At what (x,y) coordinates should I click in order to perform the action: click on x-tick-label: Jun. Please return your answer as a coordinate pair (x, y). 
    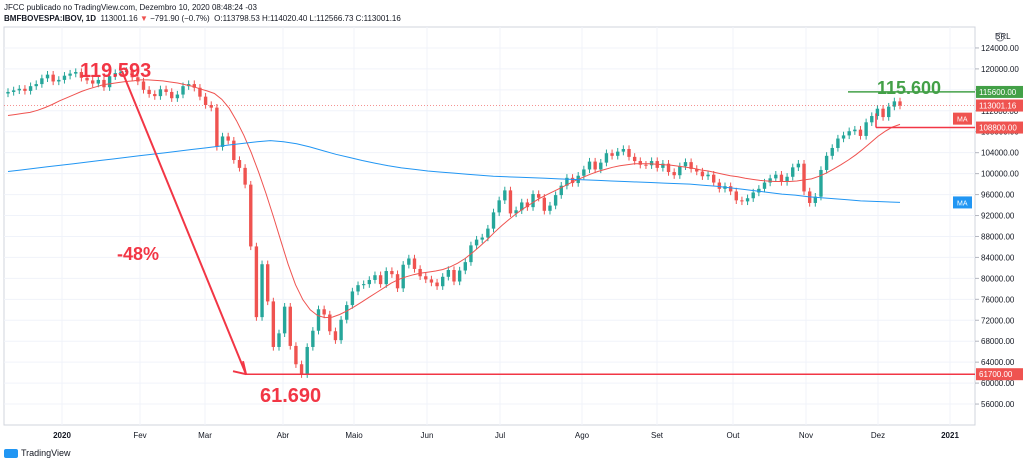
    Looking at the image, I should click on (427, 435).